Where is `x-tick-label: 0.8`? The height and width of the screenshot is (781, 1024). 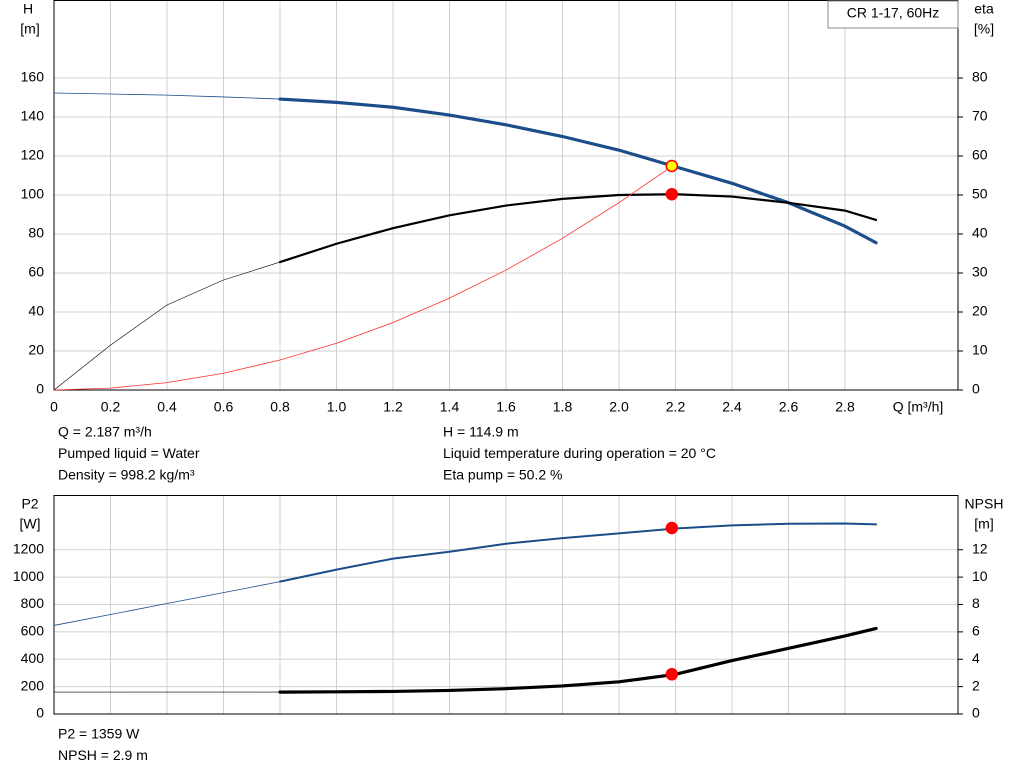 x-tick-label: 0.8 is located at coordinates (280, 407).